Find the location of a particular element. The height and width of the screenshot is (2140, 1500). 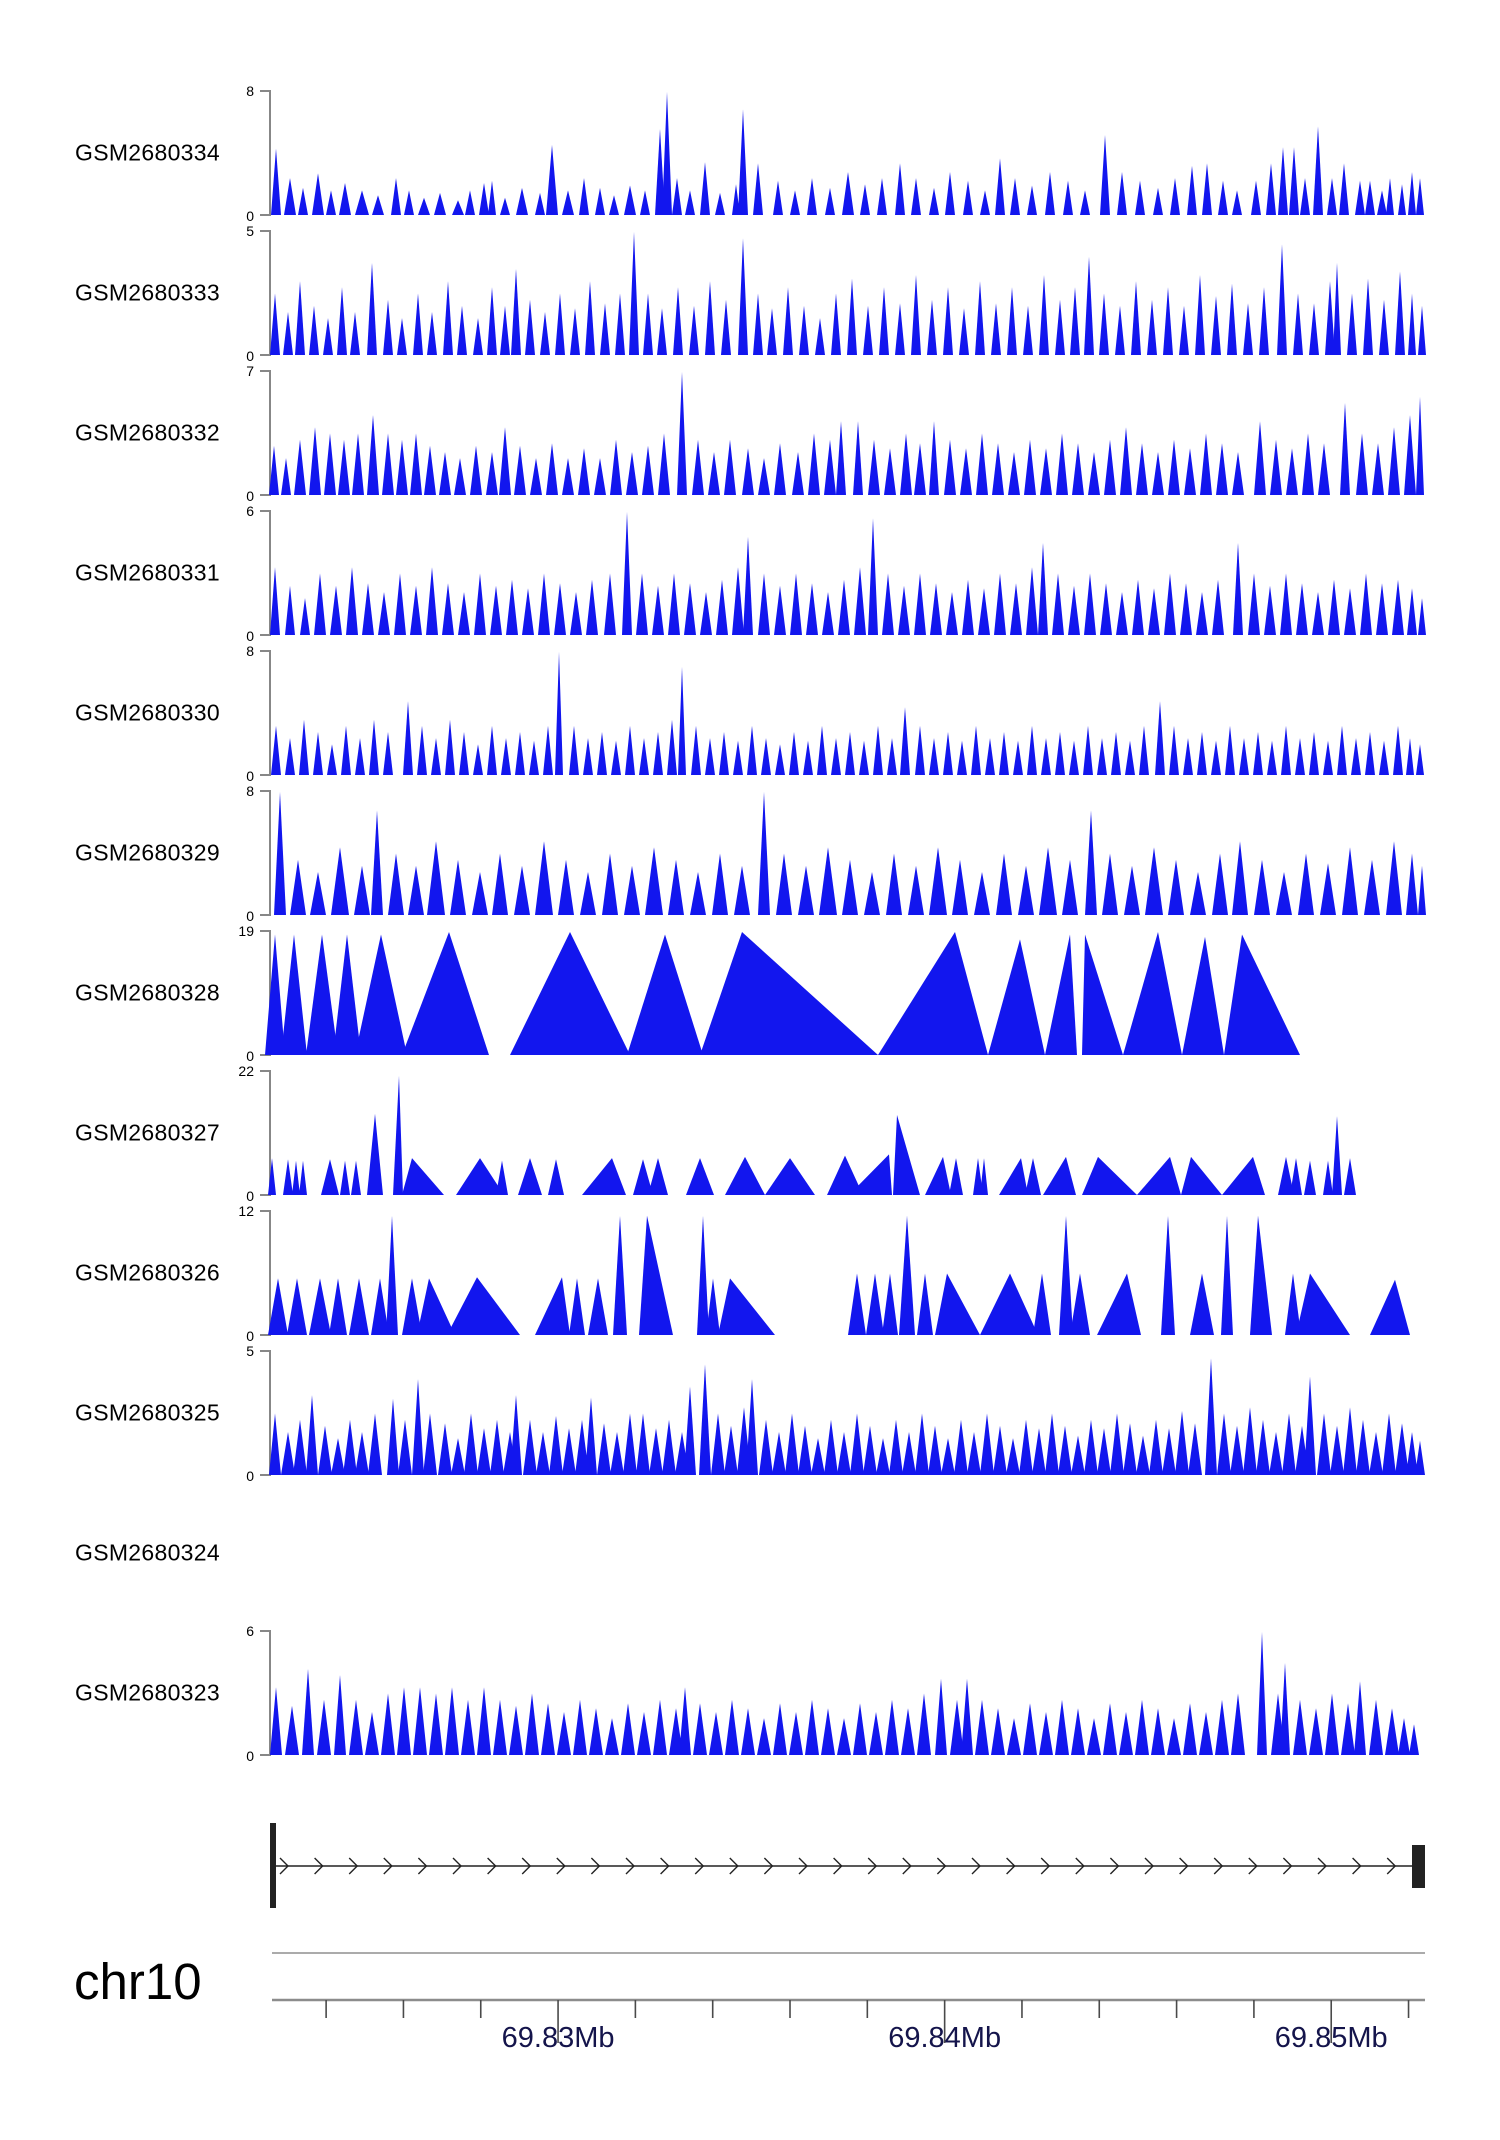

yaxis-max-label: 5 is located at coordinates (250, 231).